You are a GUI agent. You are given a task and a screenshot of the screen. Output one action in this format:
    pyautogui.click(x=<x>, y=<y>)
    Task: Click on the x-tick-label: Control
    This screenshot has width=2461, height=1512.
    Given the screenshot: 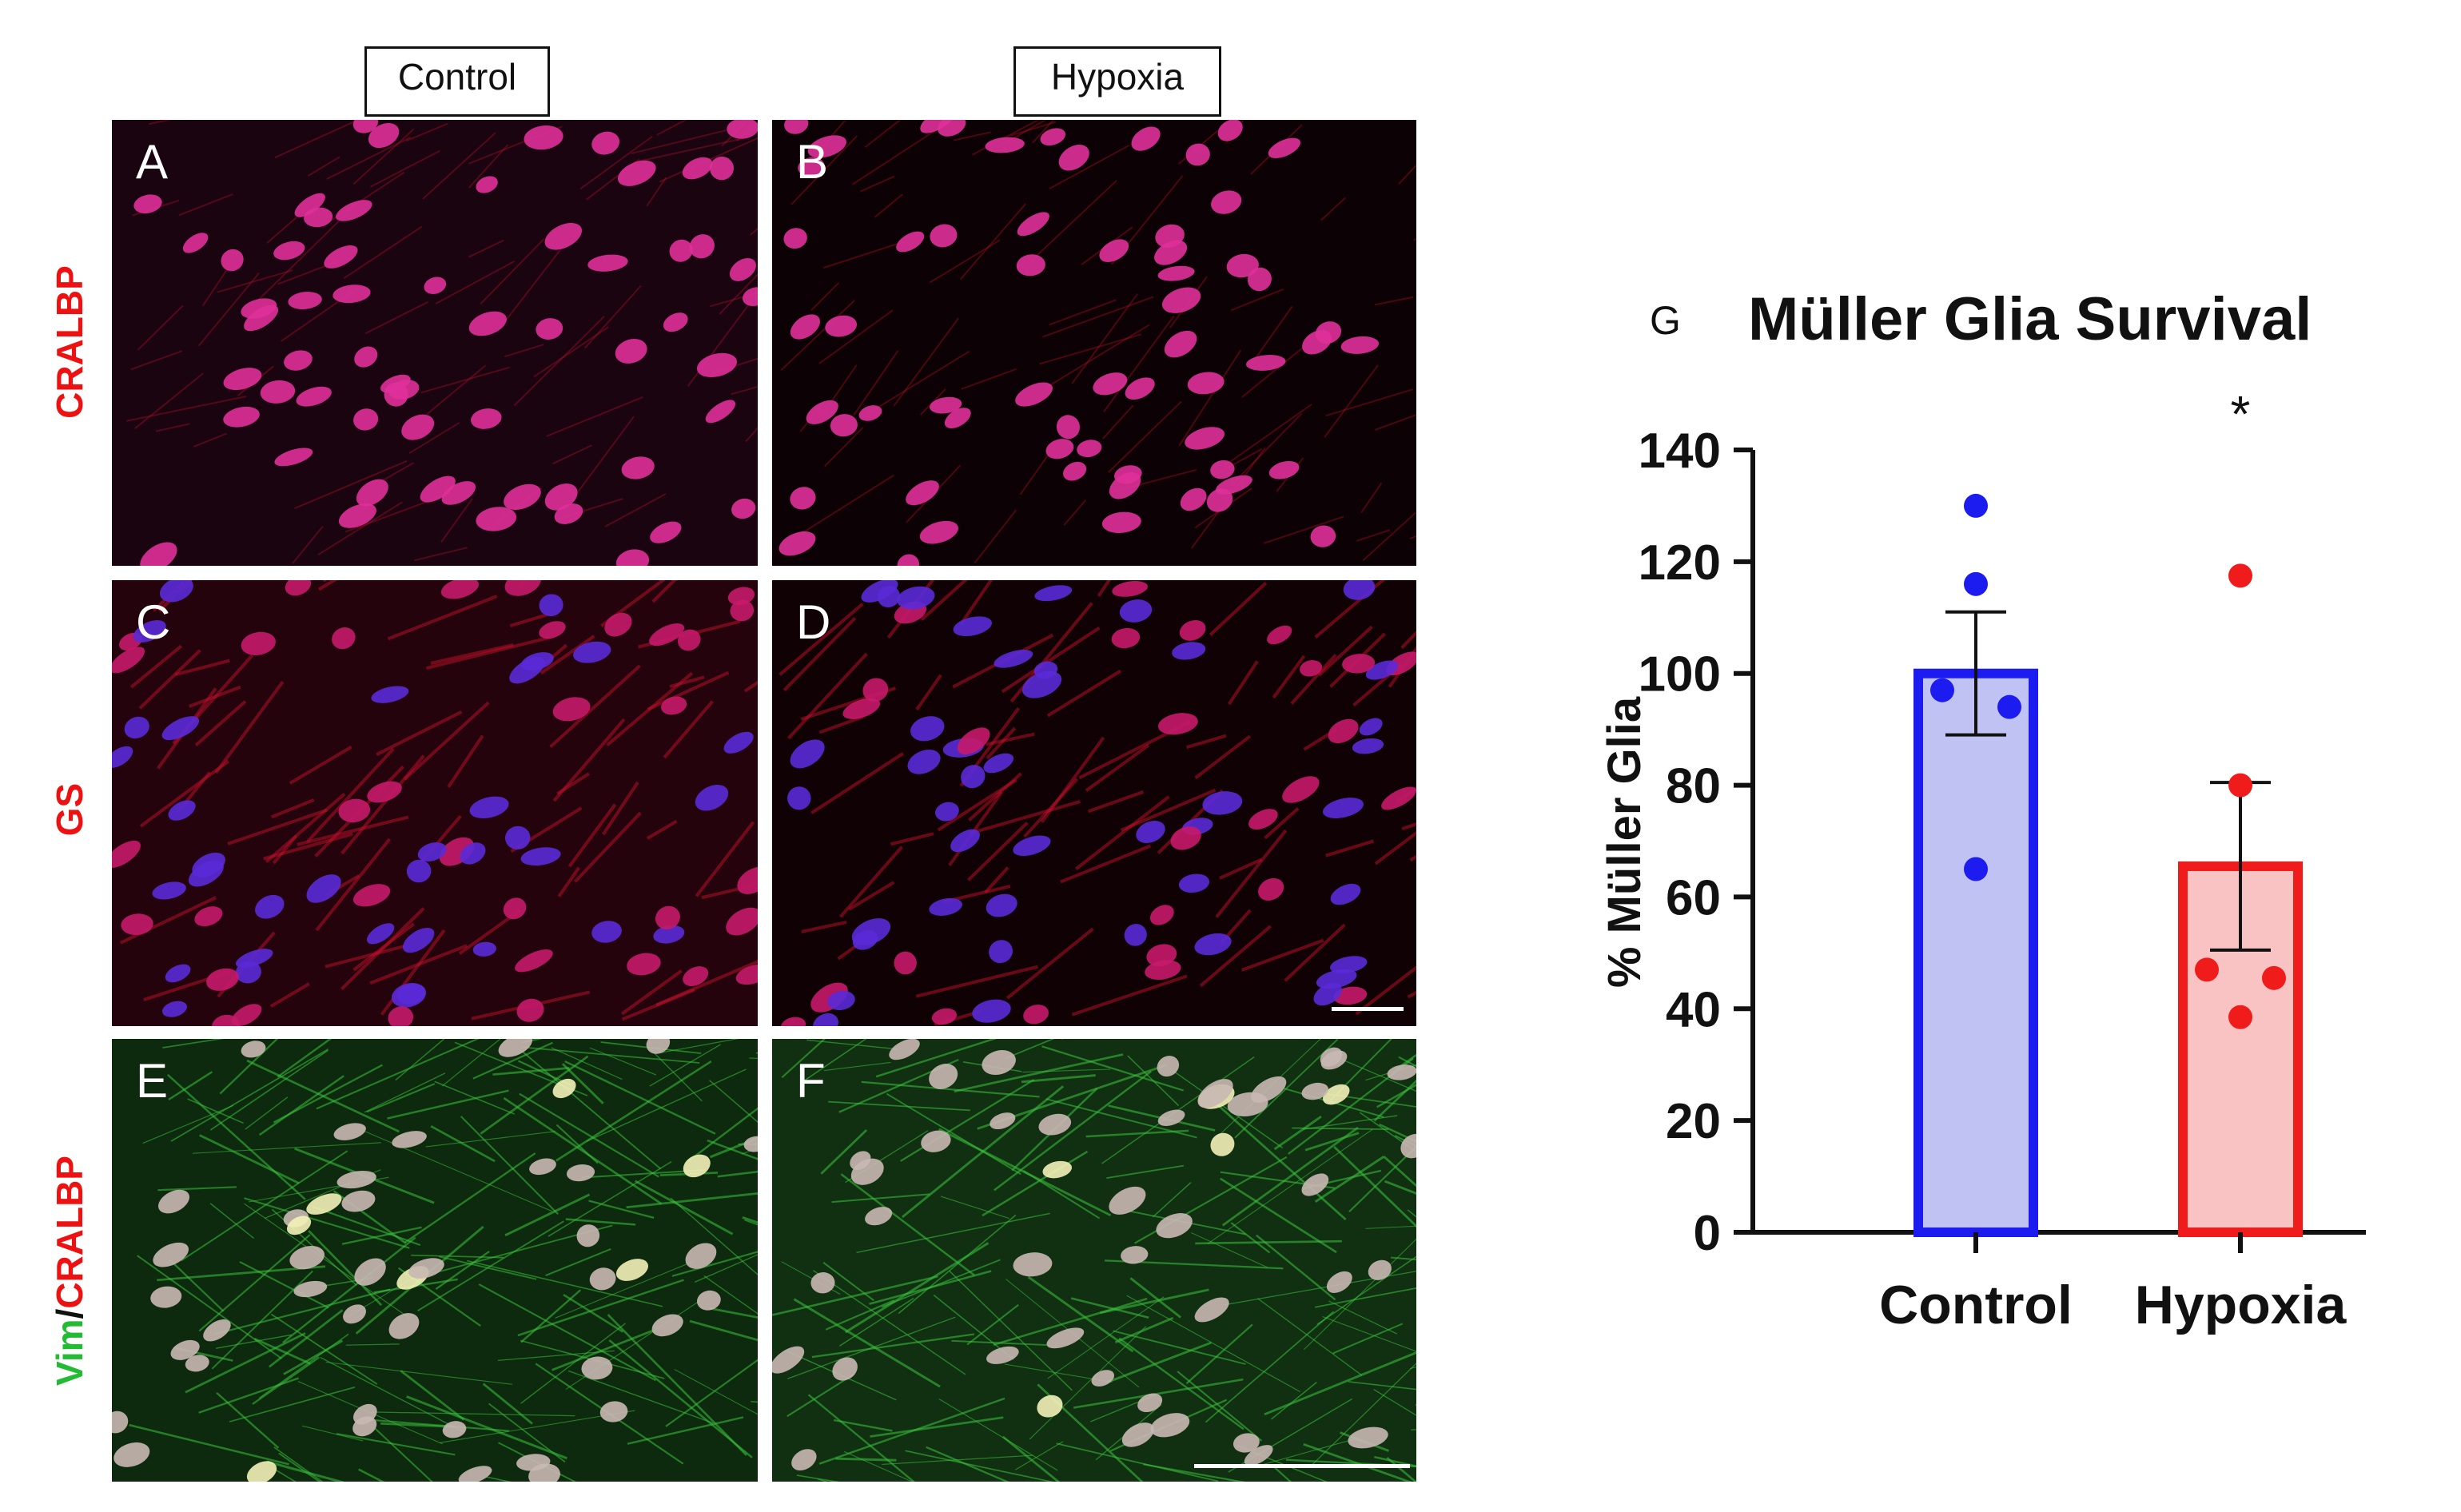 What is the action you would take?
    pyautogui.click(x=1976, y=1305)
    